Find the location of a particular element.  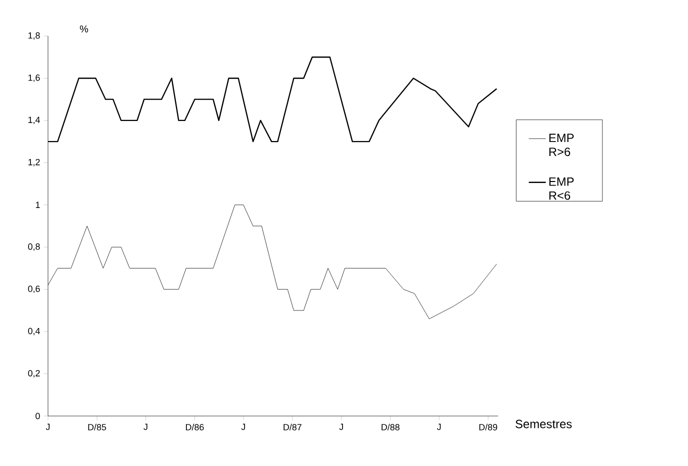

y-tick-label: 0,6 is located at coordinates (34, 290).